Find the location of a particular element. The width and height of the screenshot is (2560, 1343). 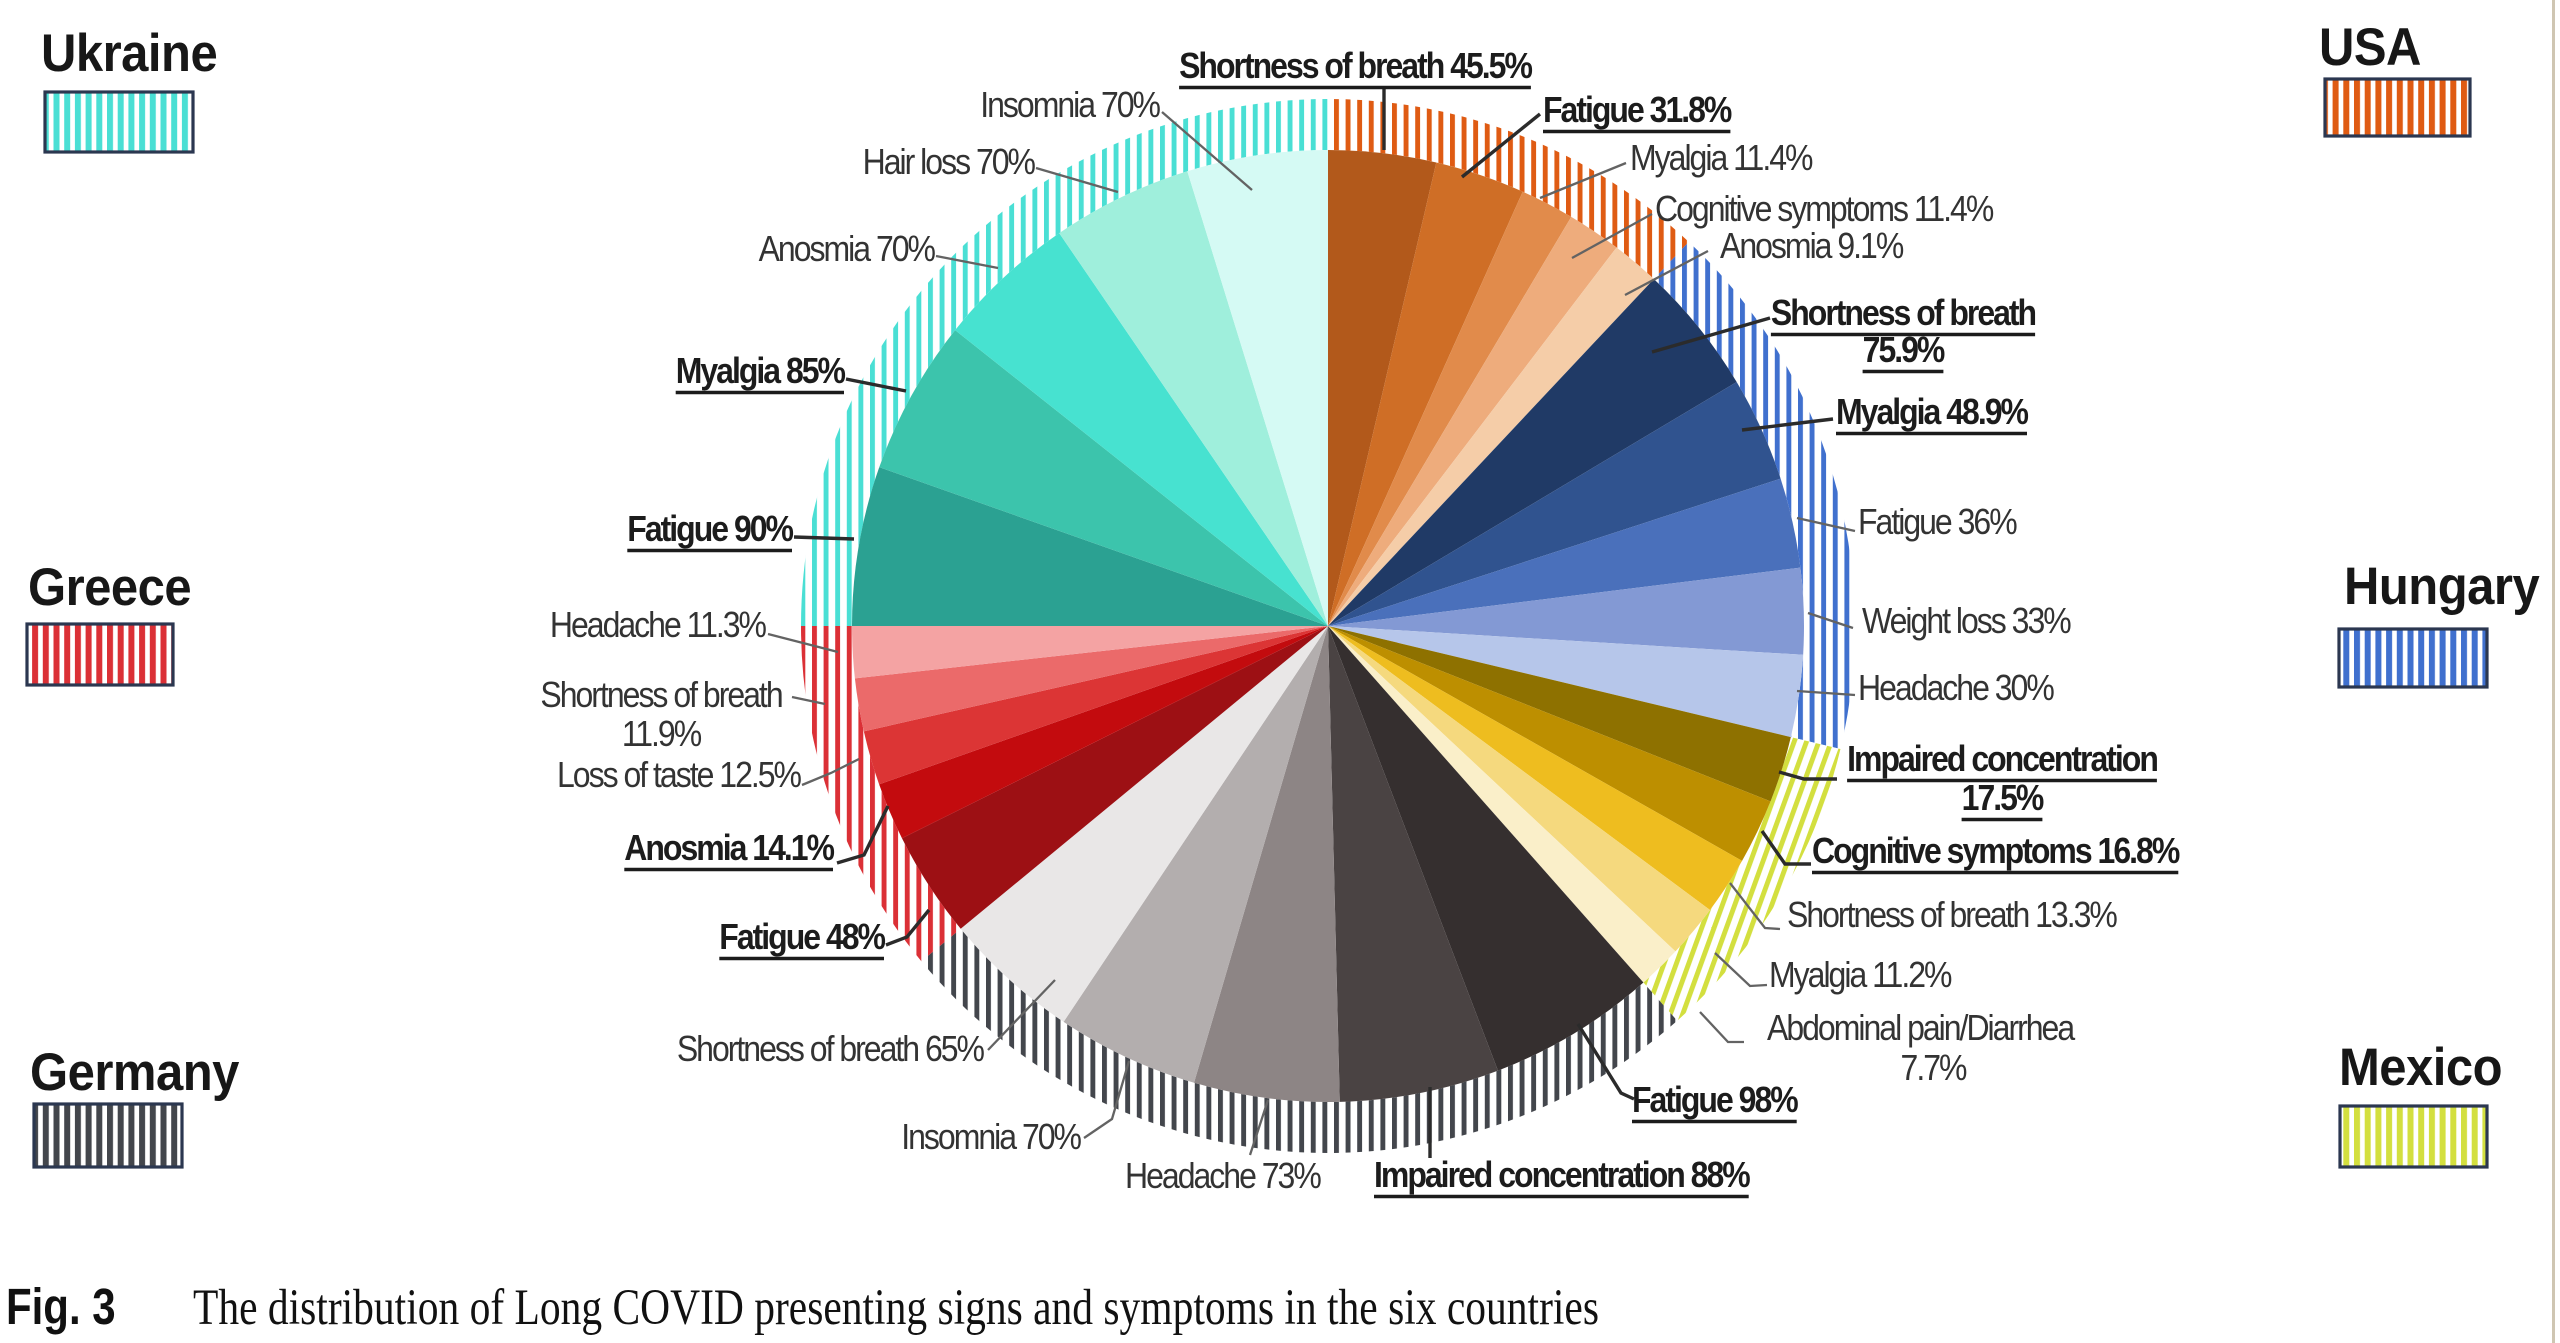

svg-text: Headache 73% is located at coordinates (1223, 1176).